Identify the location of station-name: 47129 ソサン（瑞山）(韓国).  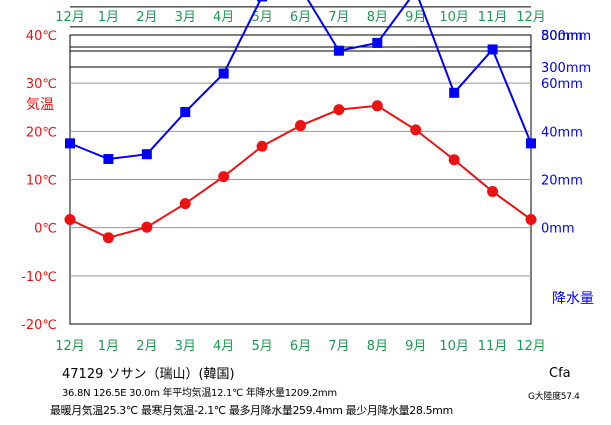
(148, 374).